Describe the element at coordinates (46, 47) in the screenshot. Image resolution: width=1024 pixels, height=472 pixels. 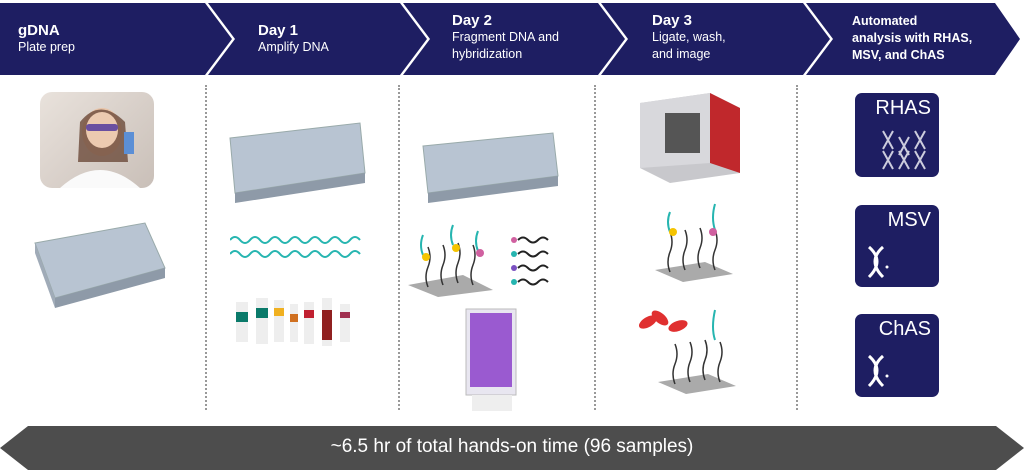
I see `step-subtitle: Plate prep` at that location.